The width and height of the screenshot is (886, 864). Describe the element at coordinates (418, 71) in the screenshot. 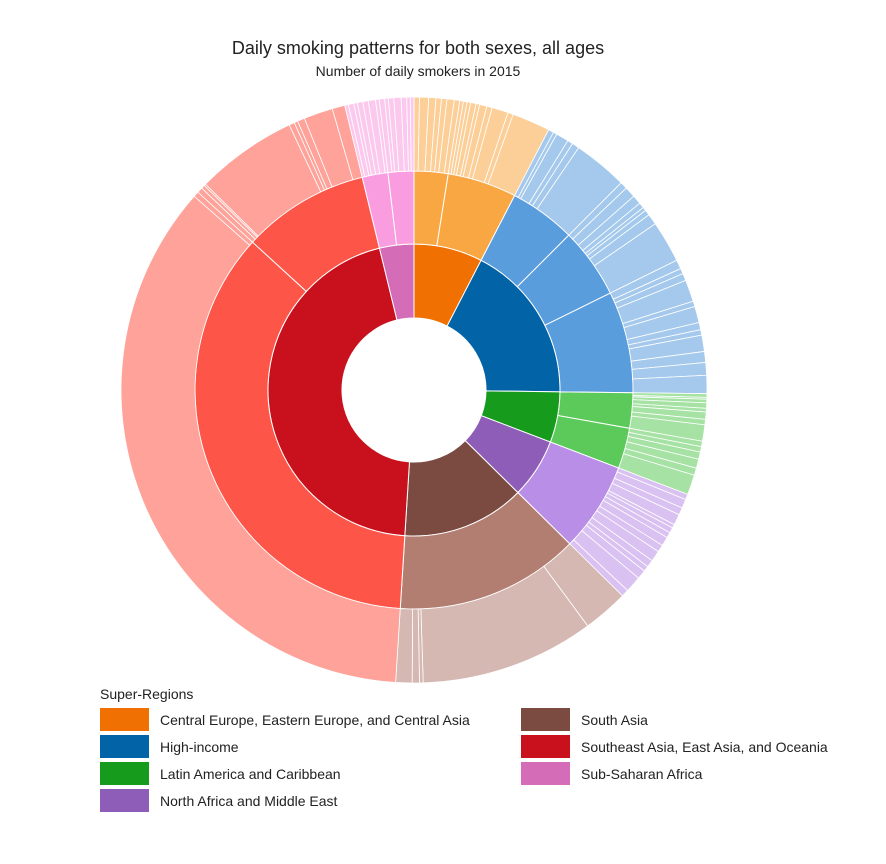

I see `chart-subtitle: Number of daily smokers in 2015` at that location.